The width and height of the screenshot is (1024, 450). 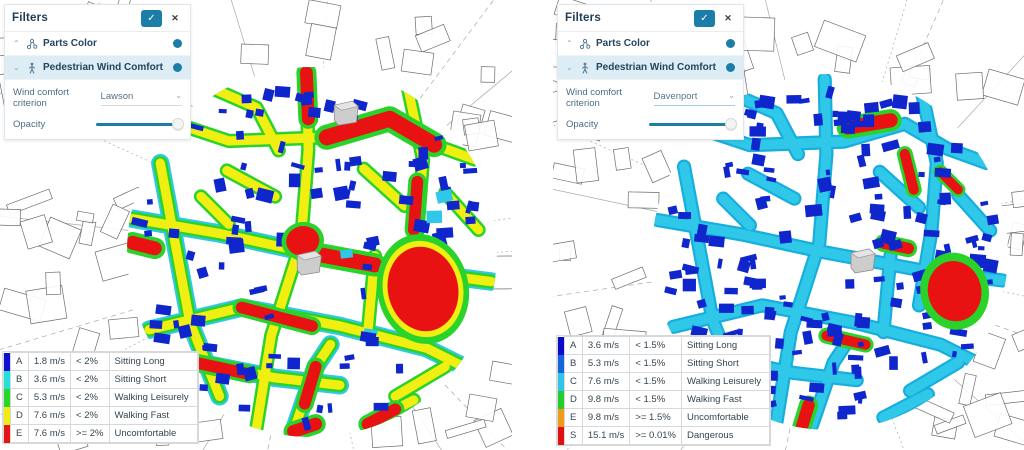 I want to click on legend-speed: 9.8 m/s, so click(x=606, y=399).